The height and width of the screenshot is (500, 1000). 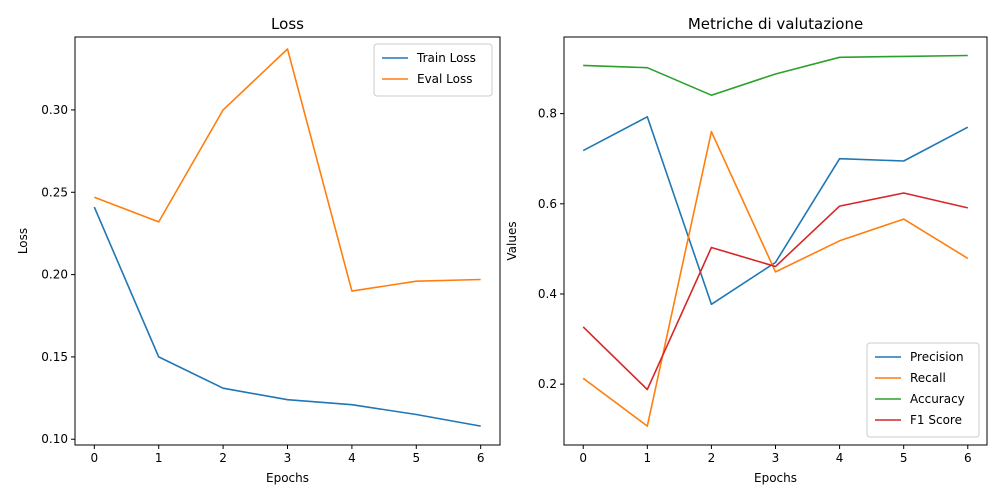 I want to click on y-tick-label: 0.4, so click(x=547, y=294).